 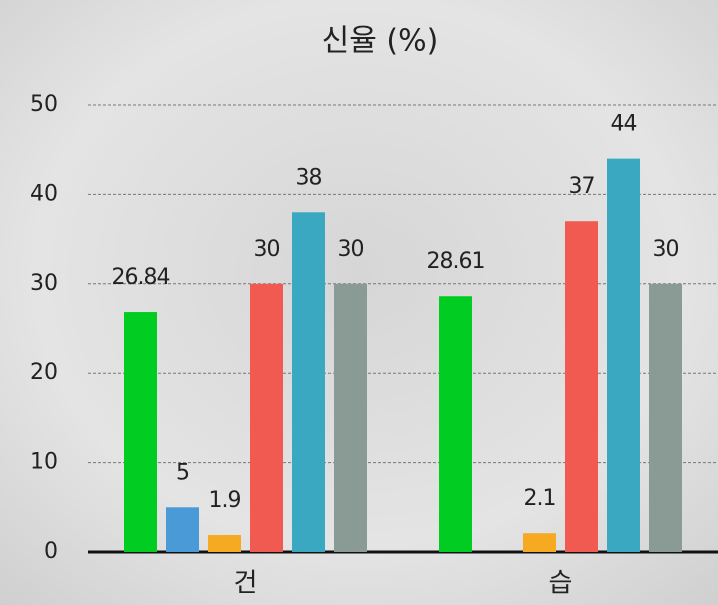 I want to click on y-tick-label: 50, so click(x=44, y=104).